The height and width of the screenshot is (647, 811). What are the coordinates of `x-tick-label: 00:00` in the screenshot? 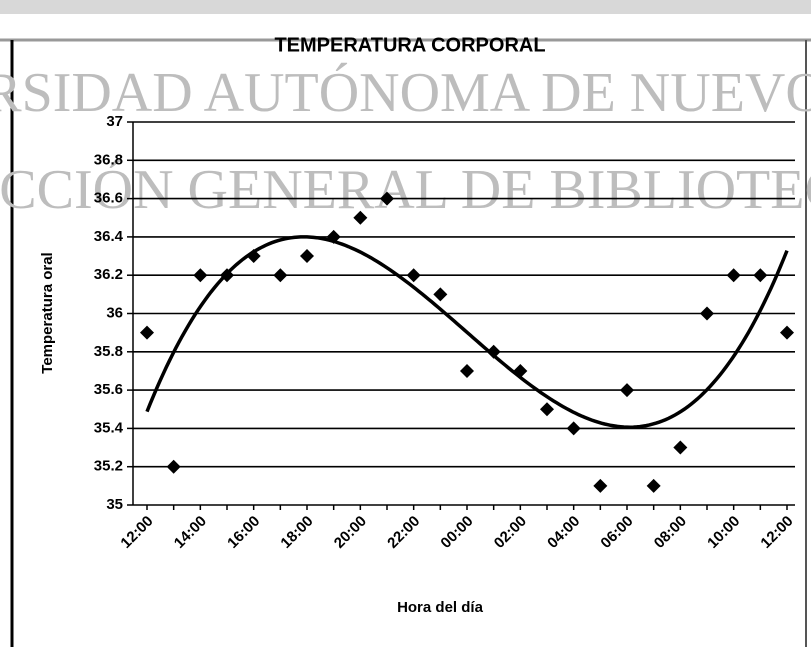 It's located at (456, 532).